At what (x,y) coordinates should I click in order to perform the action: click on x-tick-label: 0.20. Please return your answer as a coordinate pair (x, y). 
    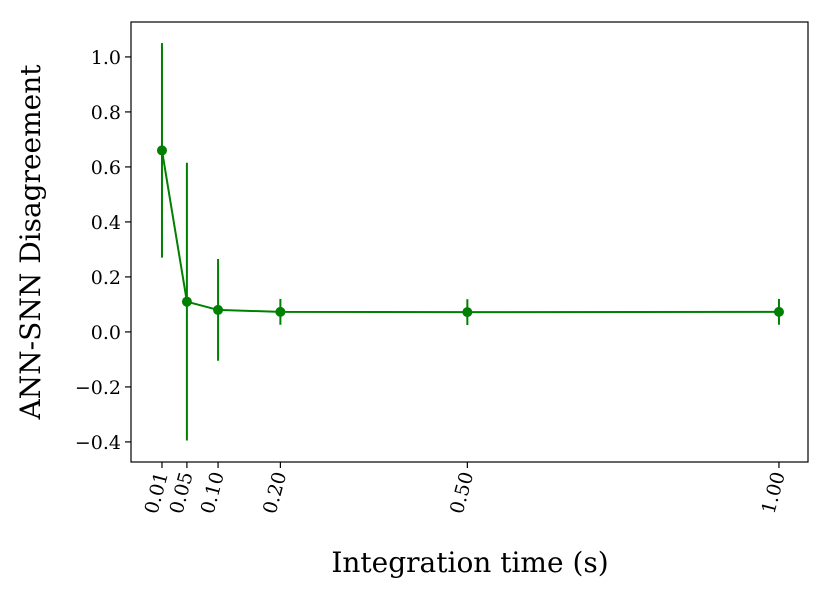
    Looking at the image, I should click on (275, 493).